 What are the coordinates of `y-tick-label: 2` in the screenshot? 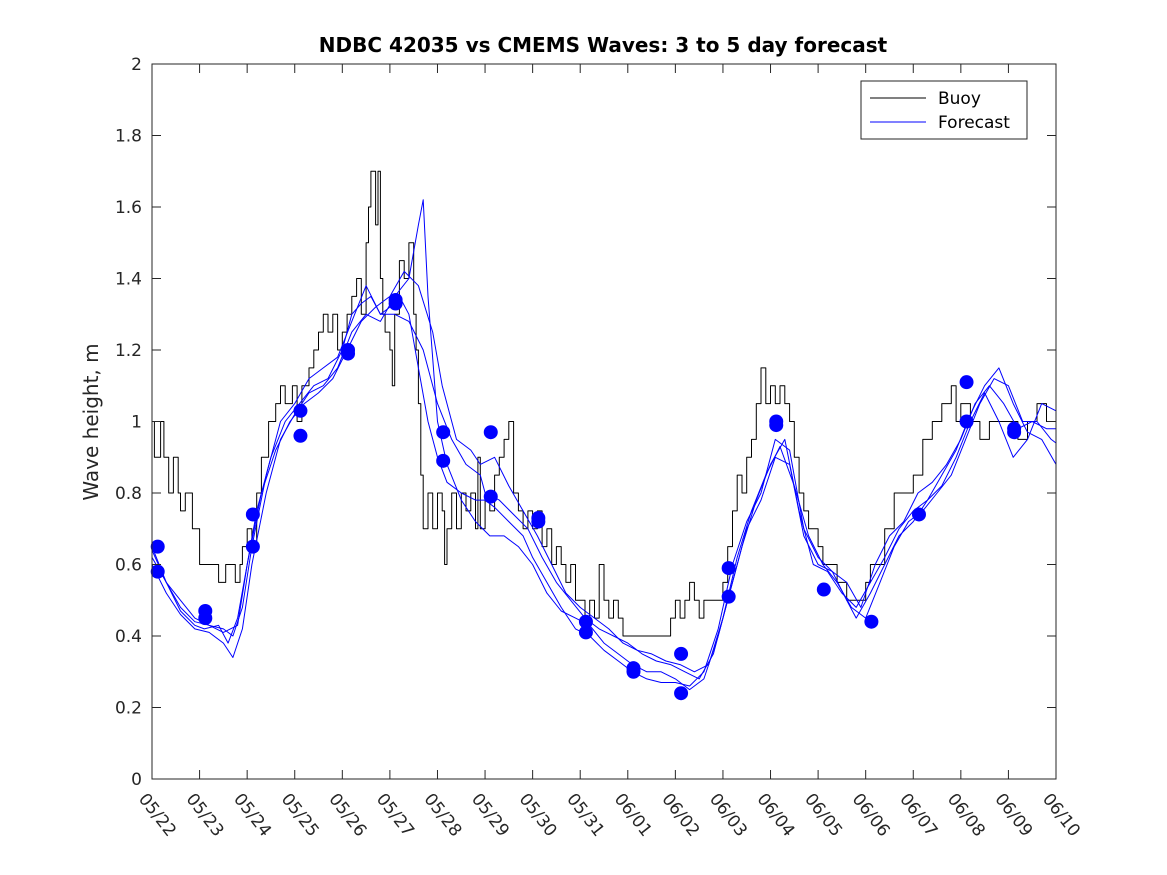 It's located at (136, 65).